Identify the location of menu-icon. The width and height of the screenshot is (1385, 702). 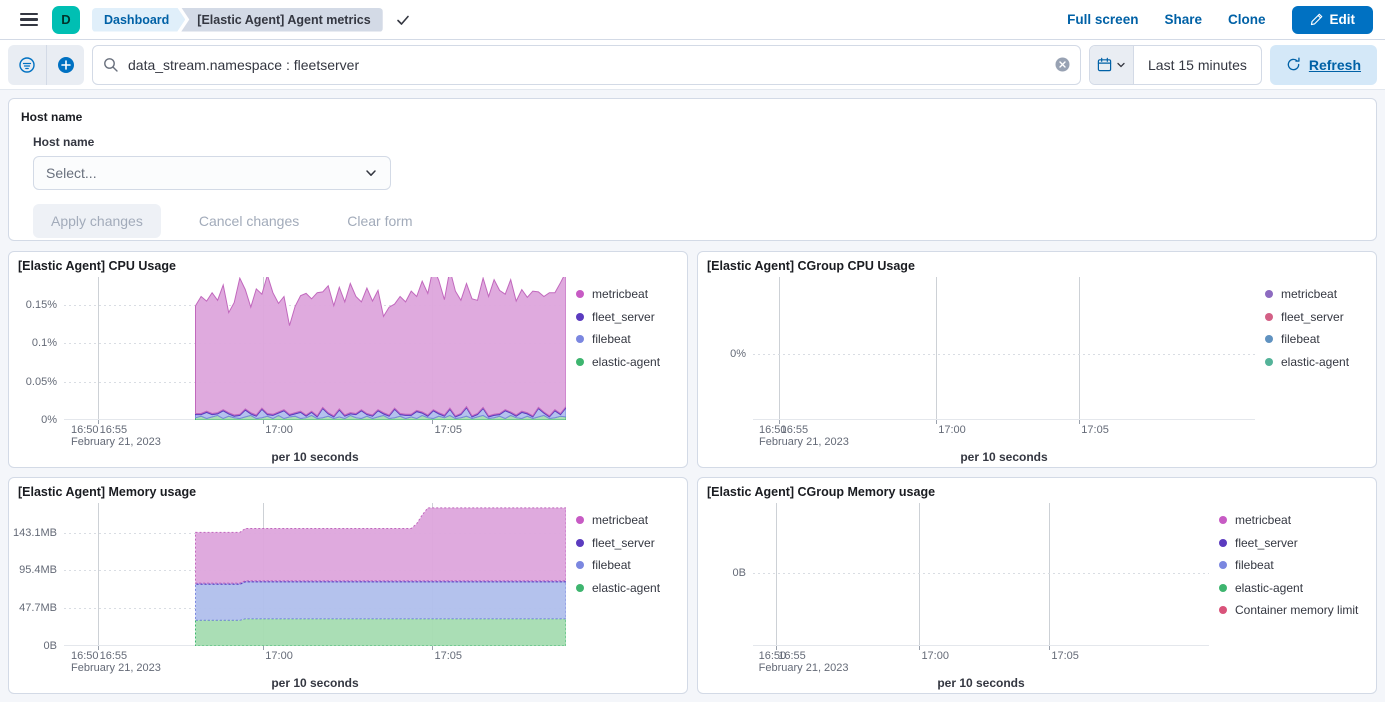
(29, 19).